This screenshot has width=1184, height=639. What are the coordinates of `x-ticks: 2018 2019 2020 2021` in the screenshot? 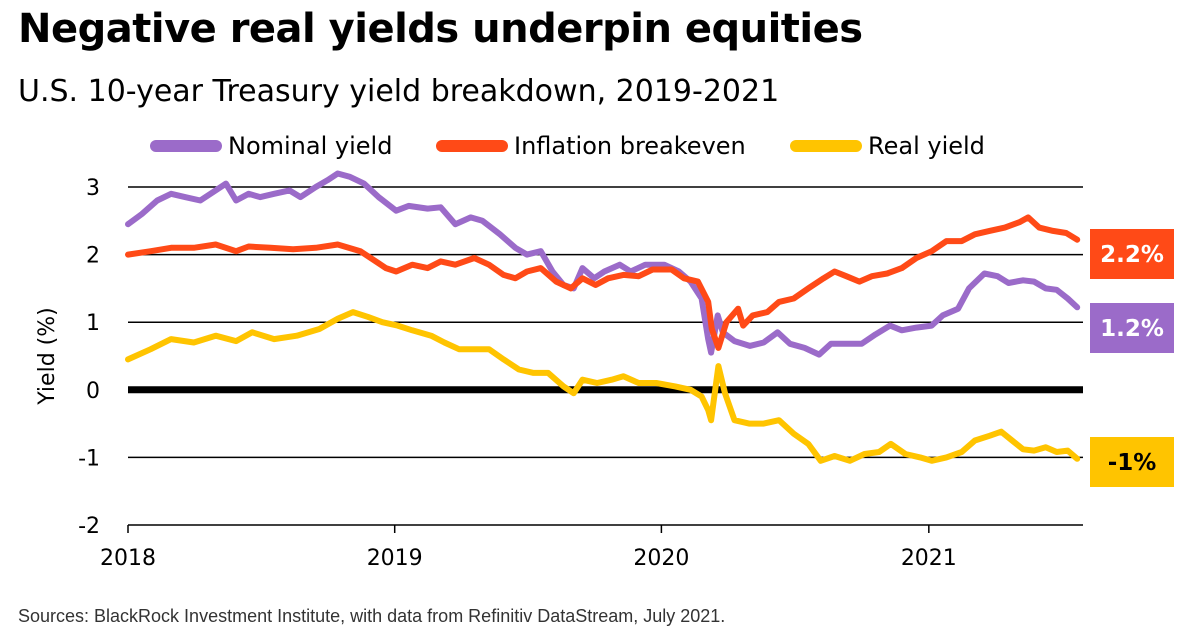 It's located at (528, 548).